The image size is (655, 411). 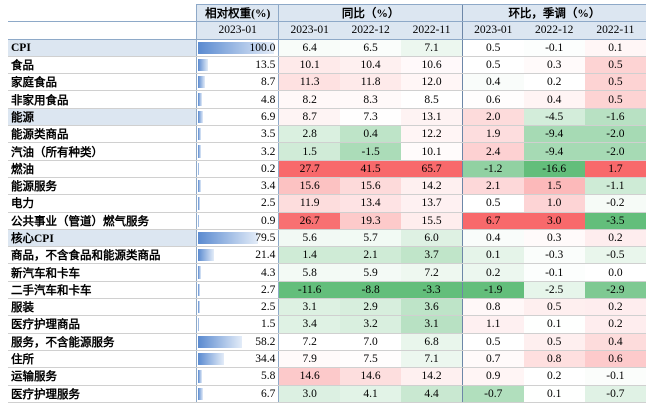 What do you see at coordinates (268, 168) in the screenshot?
I see `weight-value: 0.2` at bounding box center [268, 168].